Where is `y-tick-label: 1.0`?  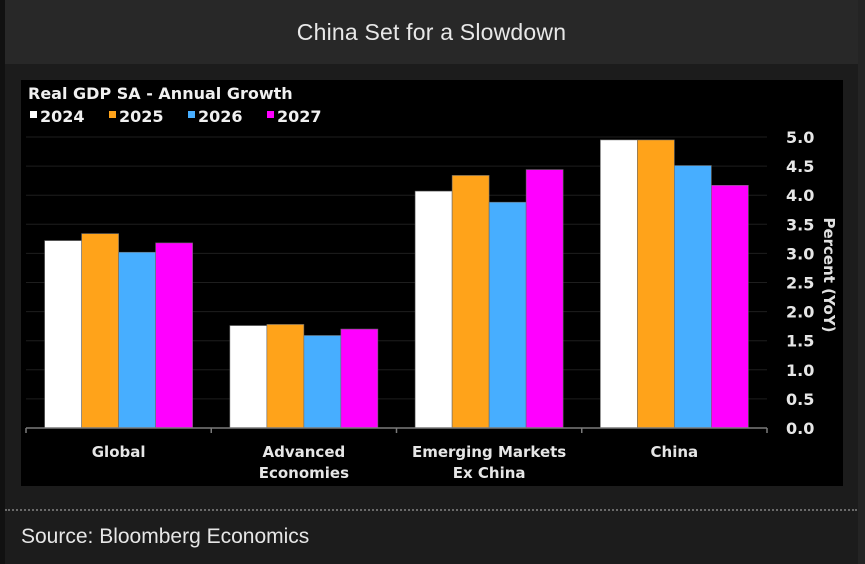
y-tick-label: 1.0 is located at coordinates (800, 370).